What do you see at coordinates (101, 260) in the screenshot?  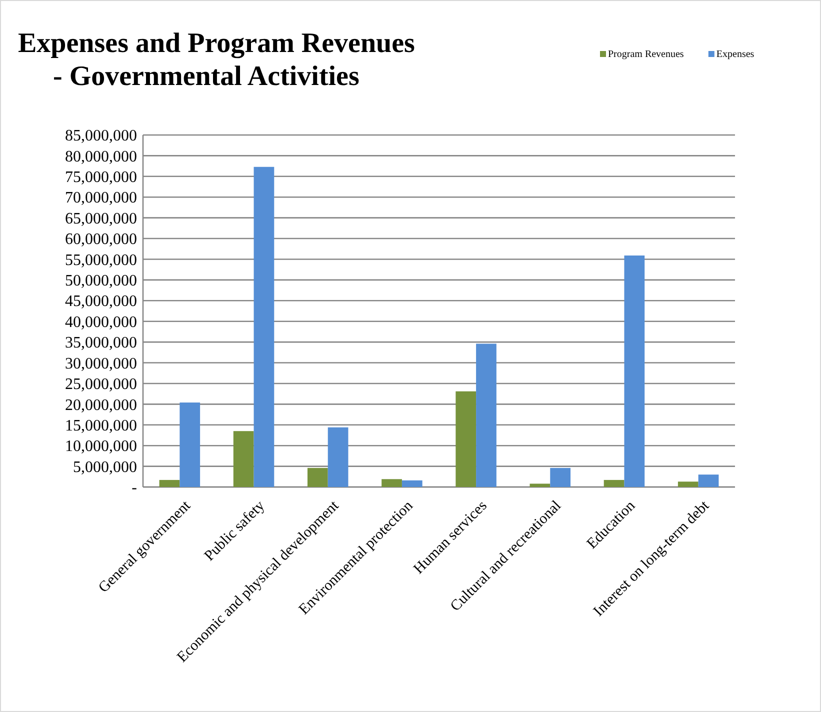 I see `y-tick-label: 55,000,000` at bounding box center [101, 260].